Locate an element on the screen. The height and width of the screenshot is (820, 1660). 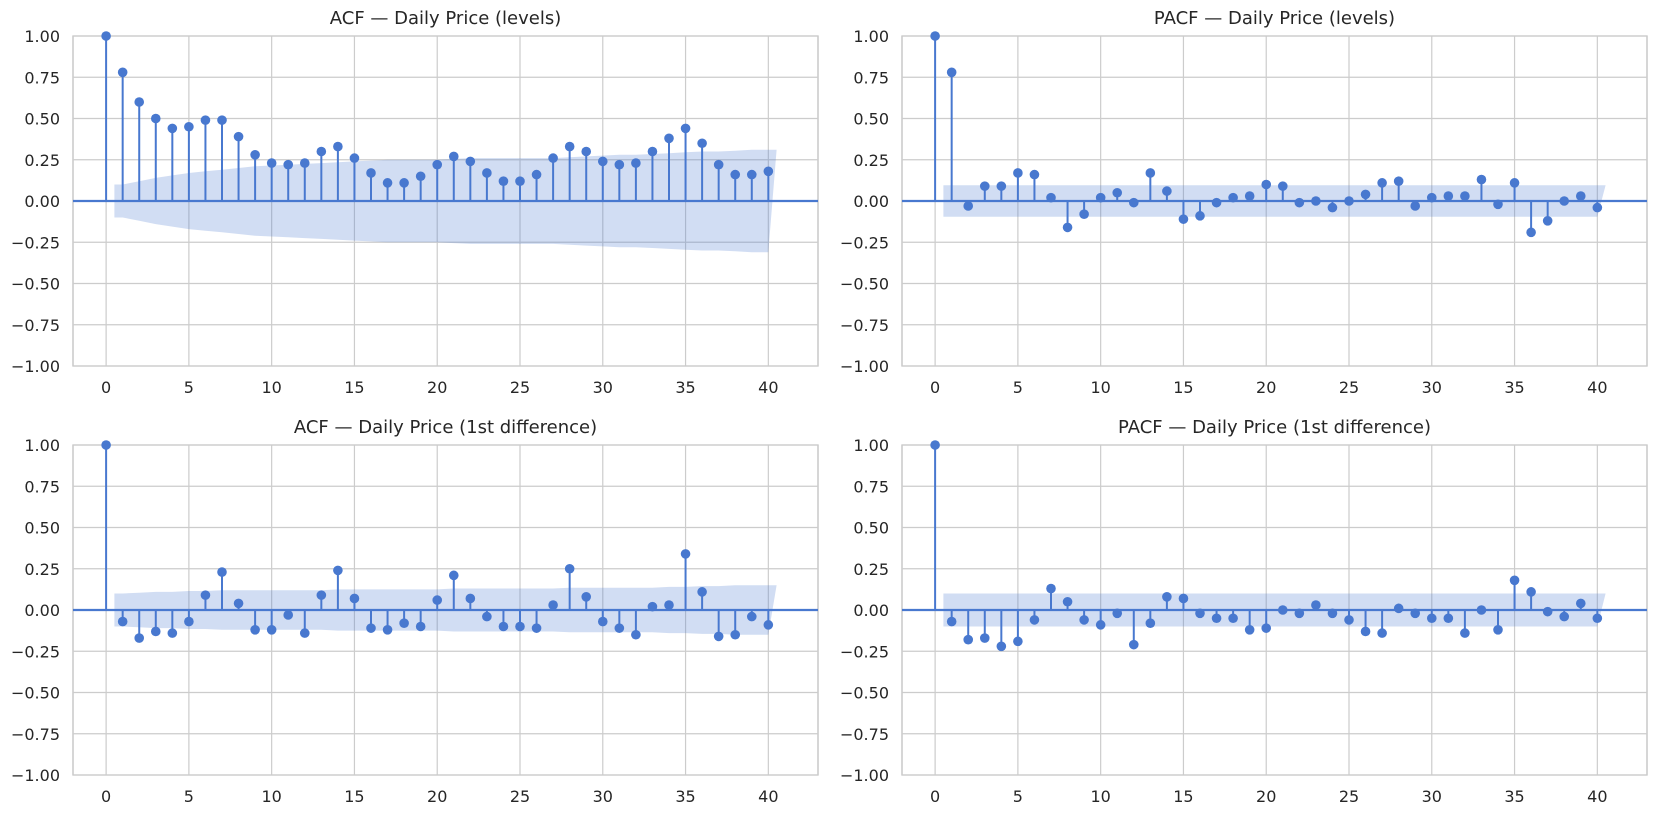
y-tick-label: 0.50 is located at coordinates (871, 528).